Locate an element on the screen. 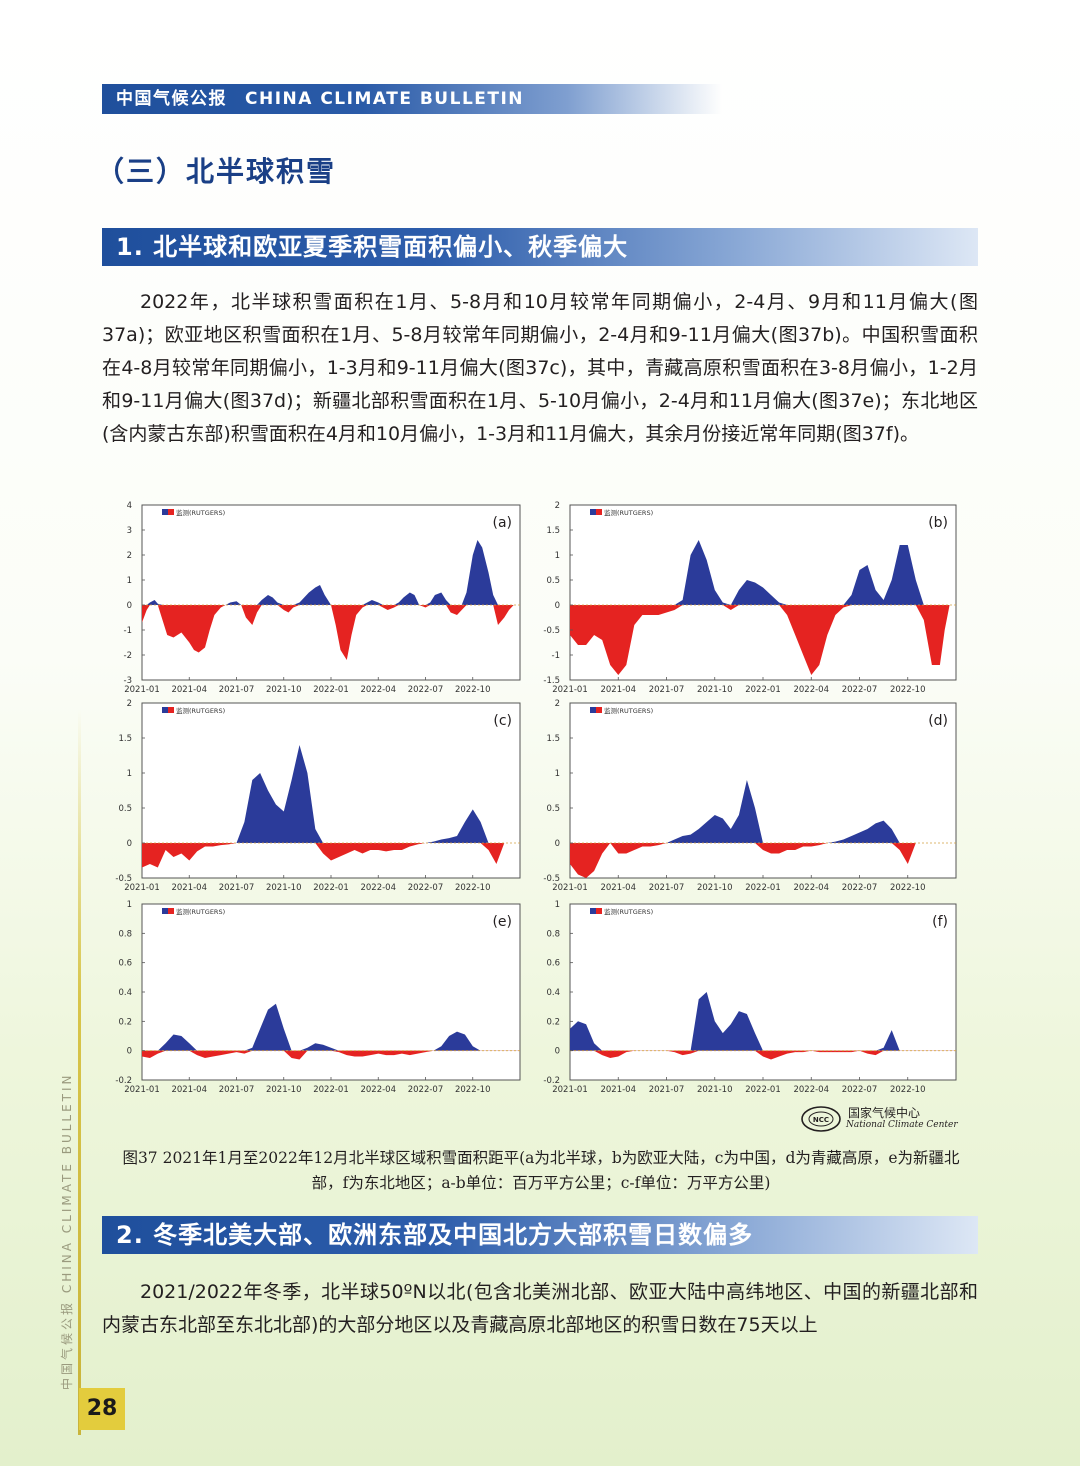  header-bar: 中国气候公报 CHINA CLIMATE BULLETIN is located at coordinates (412, 99).